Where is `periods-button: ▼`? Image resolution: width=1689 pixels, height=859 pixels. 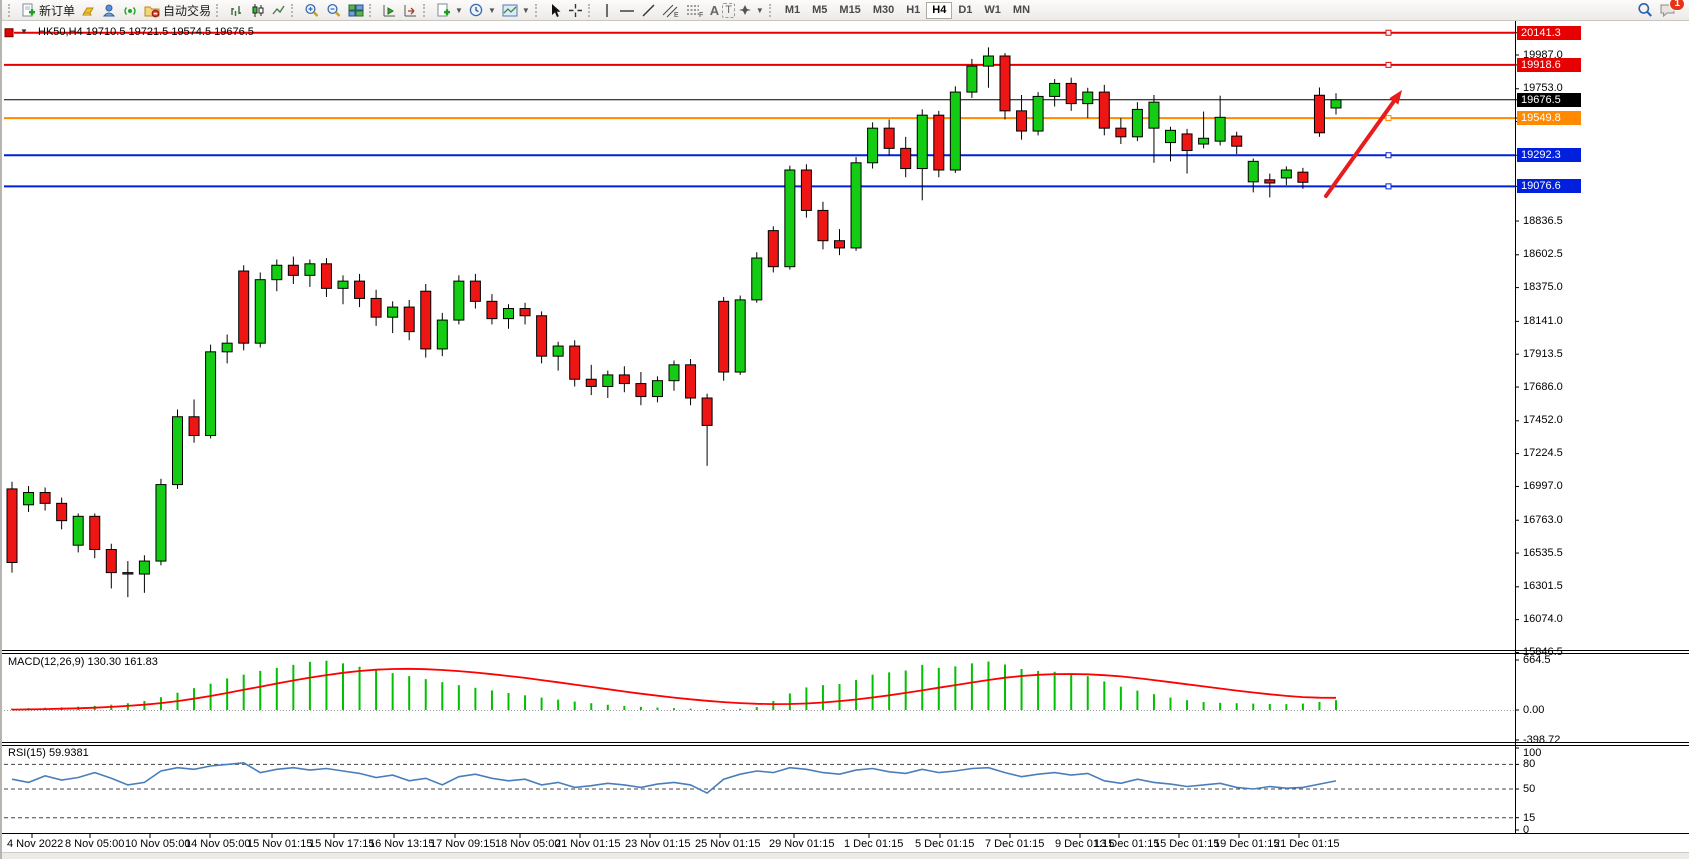 periods-button: ▼ is located at coordinates (482, 10).